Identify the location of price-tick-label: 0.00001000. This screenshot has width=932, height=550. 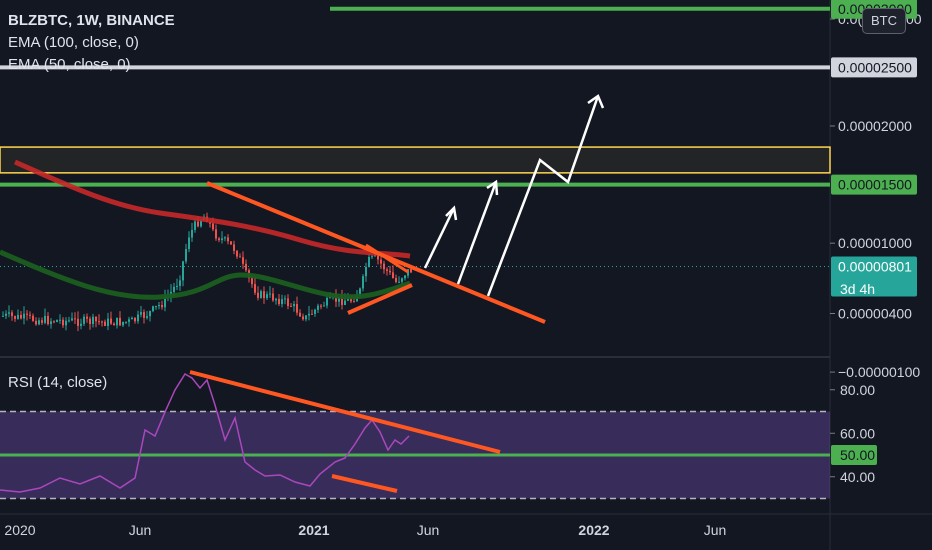
(875, 243).